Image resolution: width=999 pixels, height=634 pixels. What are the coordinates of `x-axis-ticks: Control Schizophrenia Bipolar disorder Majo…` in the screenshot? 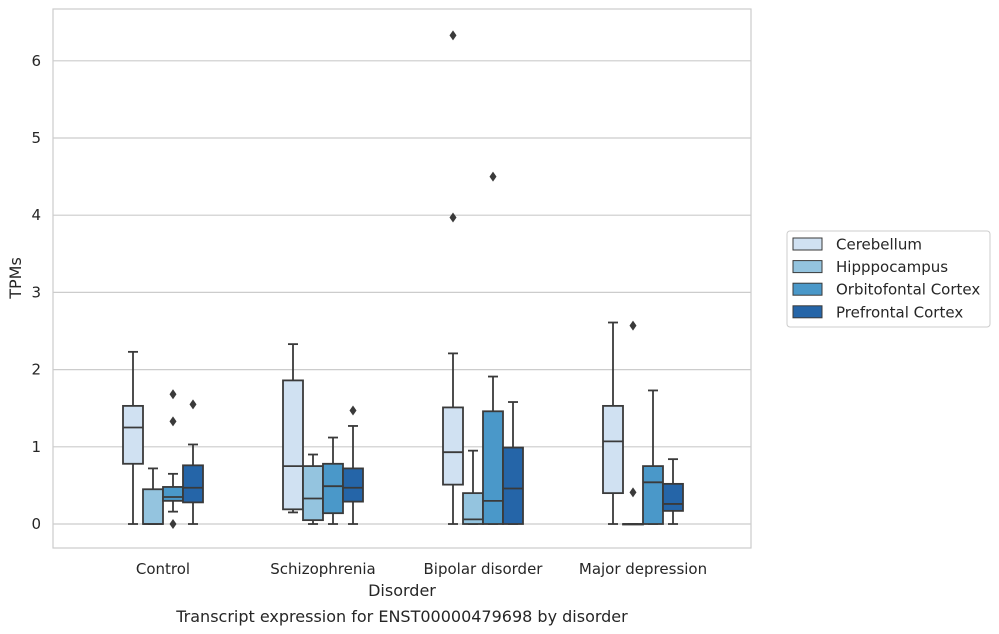 It's located at (421, 569).